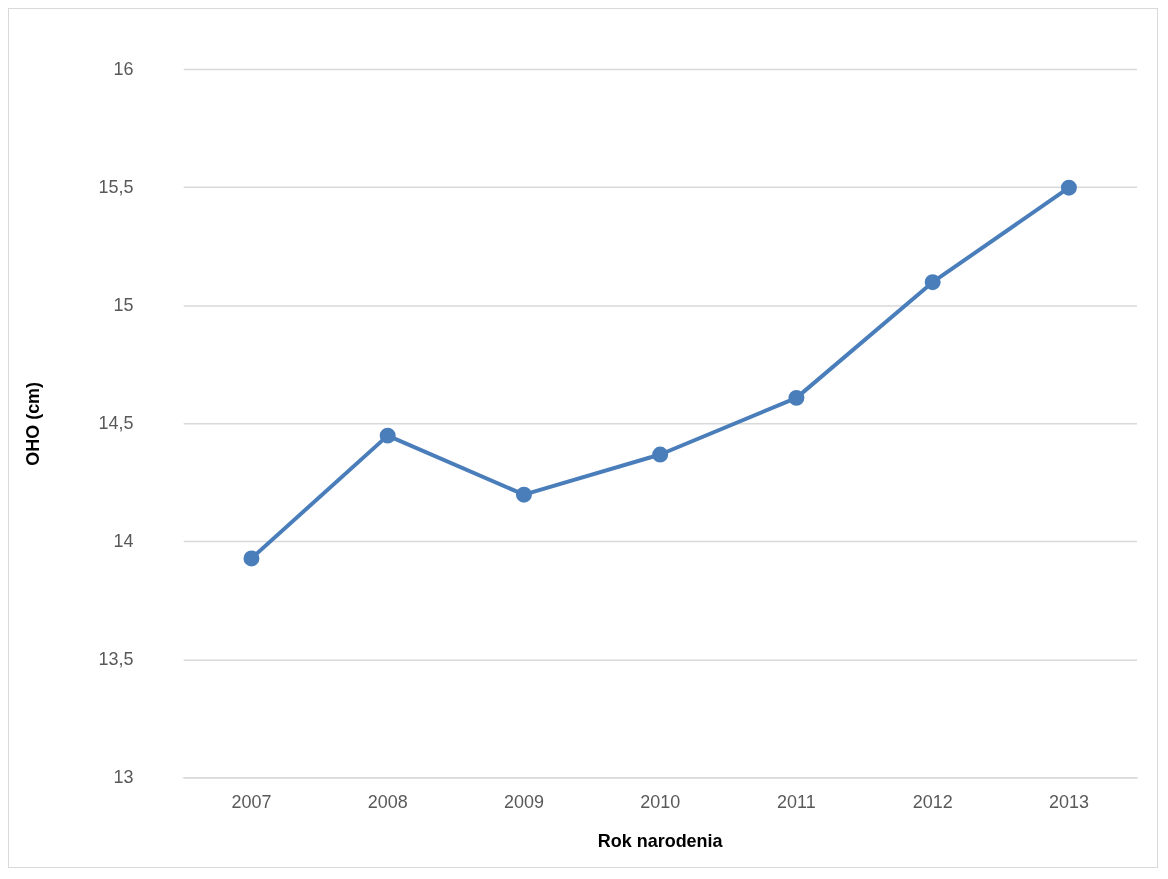  Describe the element at coordinates (251, 801) in the screenshot. I see `x-tick-label: 2007` at that location.